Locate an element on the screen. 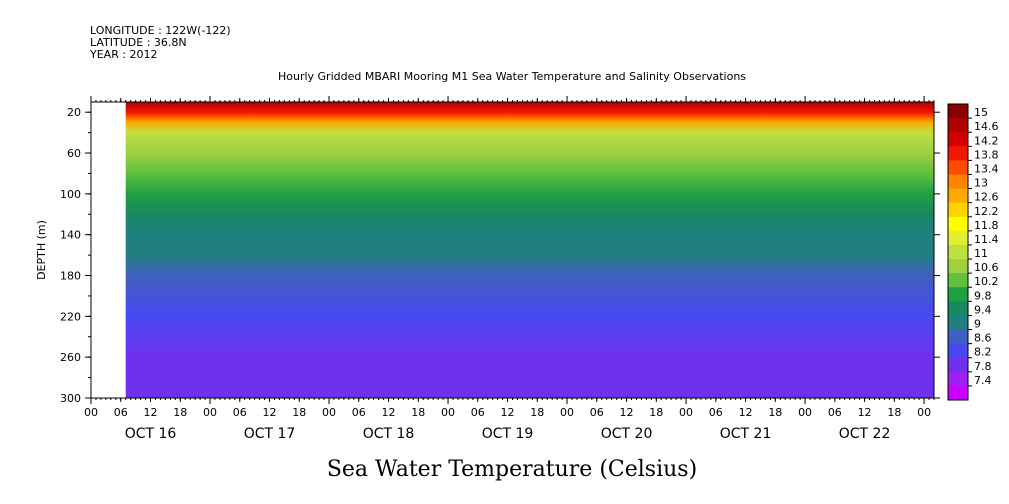 This screenshot has width=1009, height=504. colorbar-label: 9 is located at coordinates (977, 324).